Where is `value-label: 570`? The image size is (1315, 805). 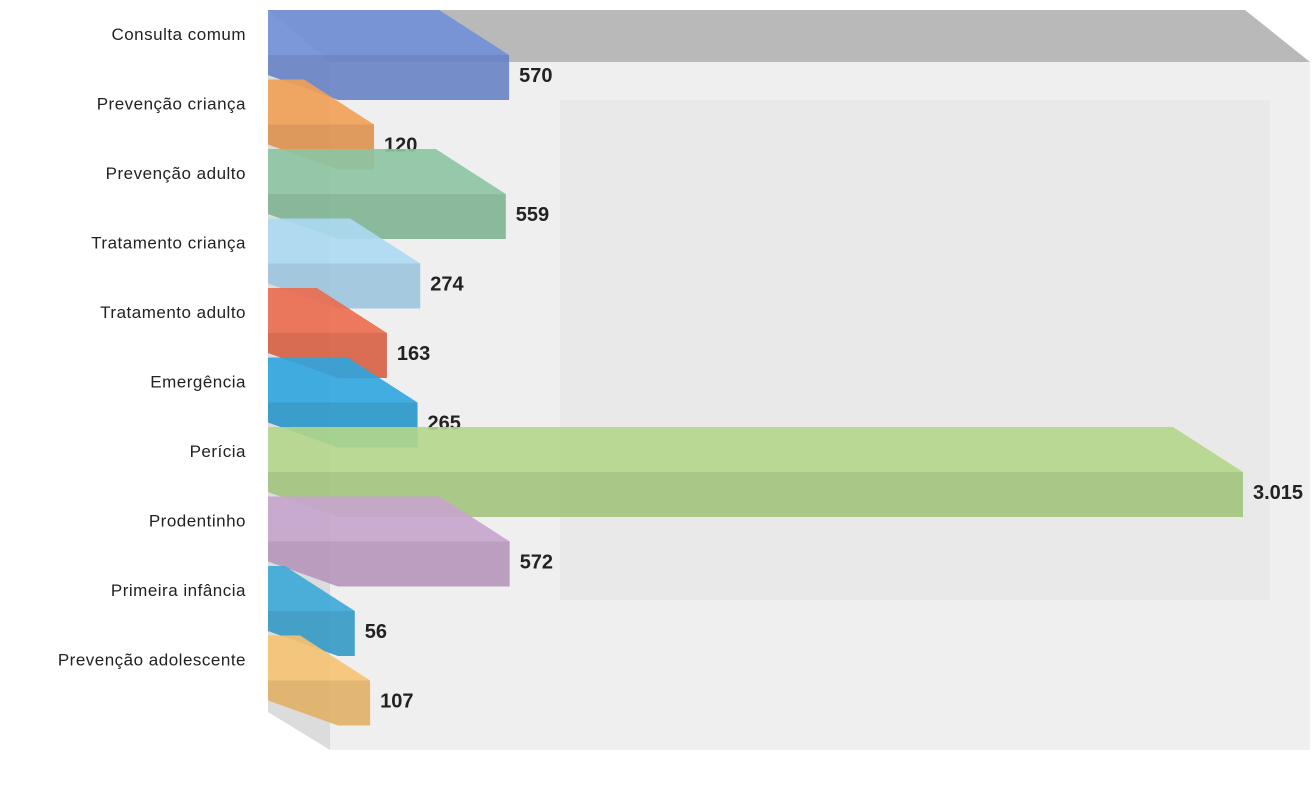
value-label: 570 is located at coordinates (535, 76).